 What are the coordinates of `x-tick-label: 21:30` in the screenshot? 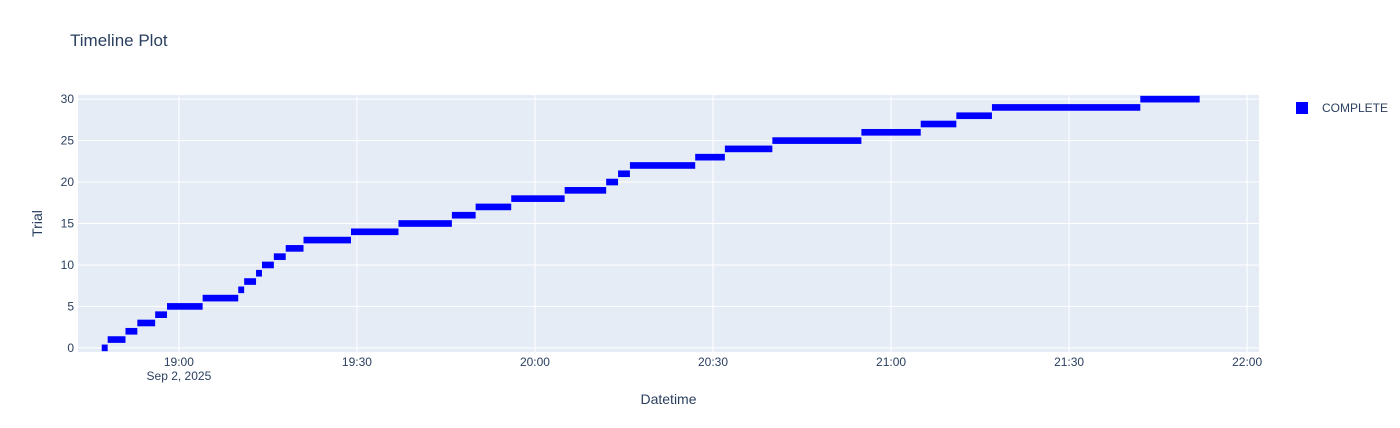 It's located at (1069, 362).